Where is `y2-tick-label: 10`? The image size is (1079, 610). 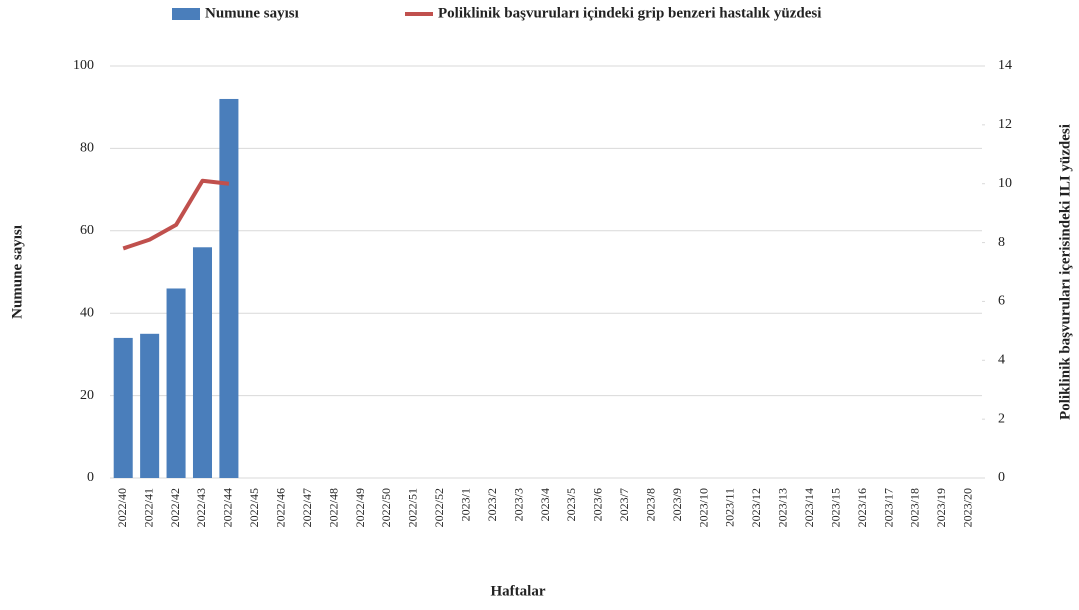
y2-tick-label: 10 is located at coordinates (1005, 183).